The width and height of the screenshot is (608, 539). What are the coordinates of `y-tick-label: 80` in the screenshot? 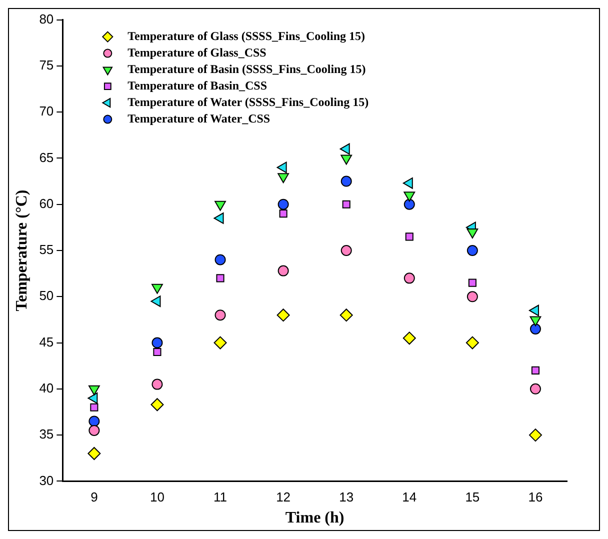 It's located at (46, 18).